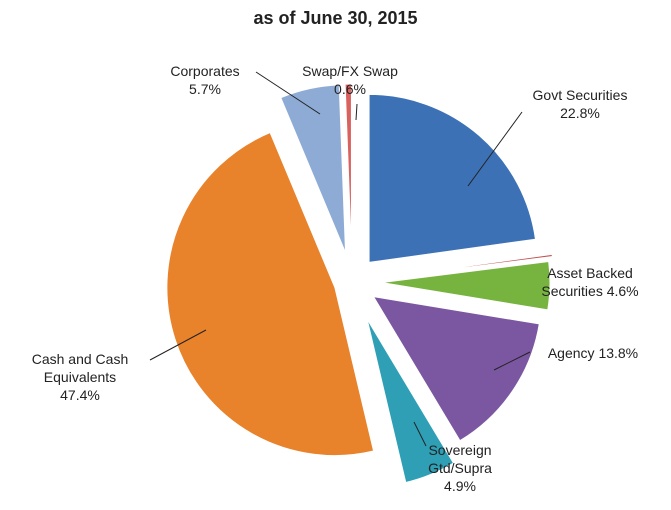 Image resolution: width=671 pixels, height=510 pixels. Describe the element at coordinates (205, 80) in the screenshot. I see `slice-label: Corporates 5.7%` at that location.